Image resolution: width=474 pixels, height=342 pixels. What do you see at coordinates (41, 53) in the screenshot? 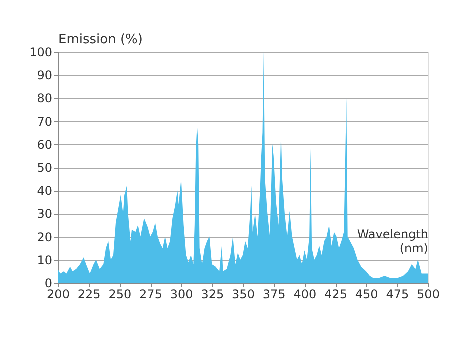
I see `y-tick-label: 100` at bounding box center [41, 53].